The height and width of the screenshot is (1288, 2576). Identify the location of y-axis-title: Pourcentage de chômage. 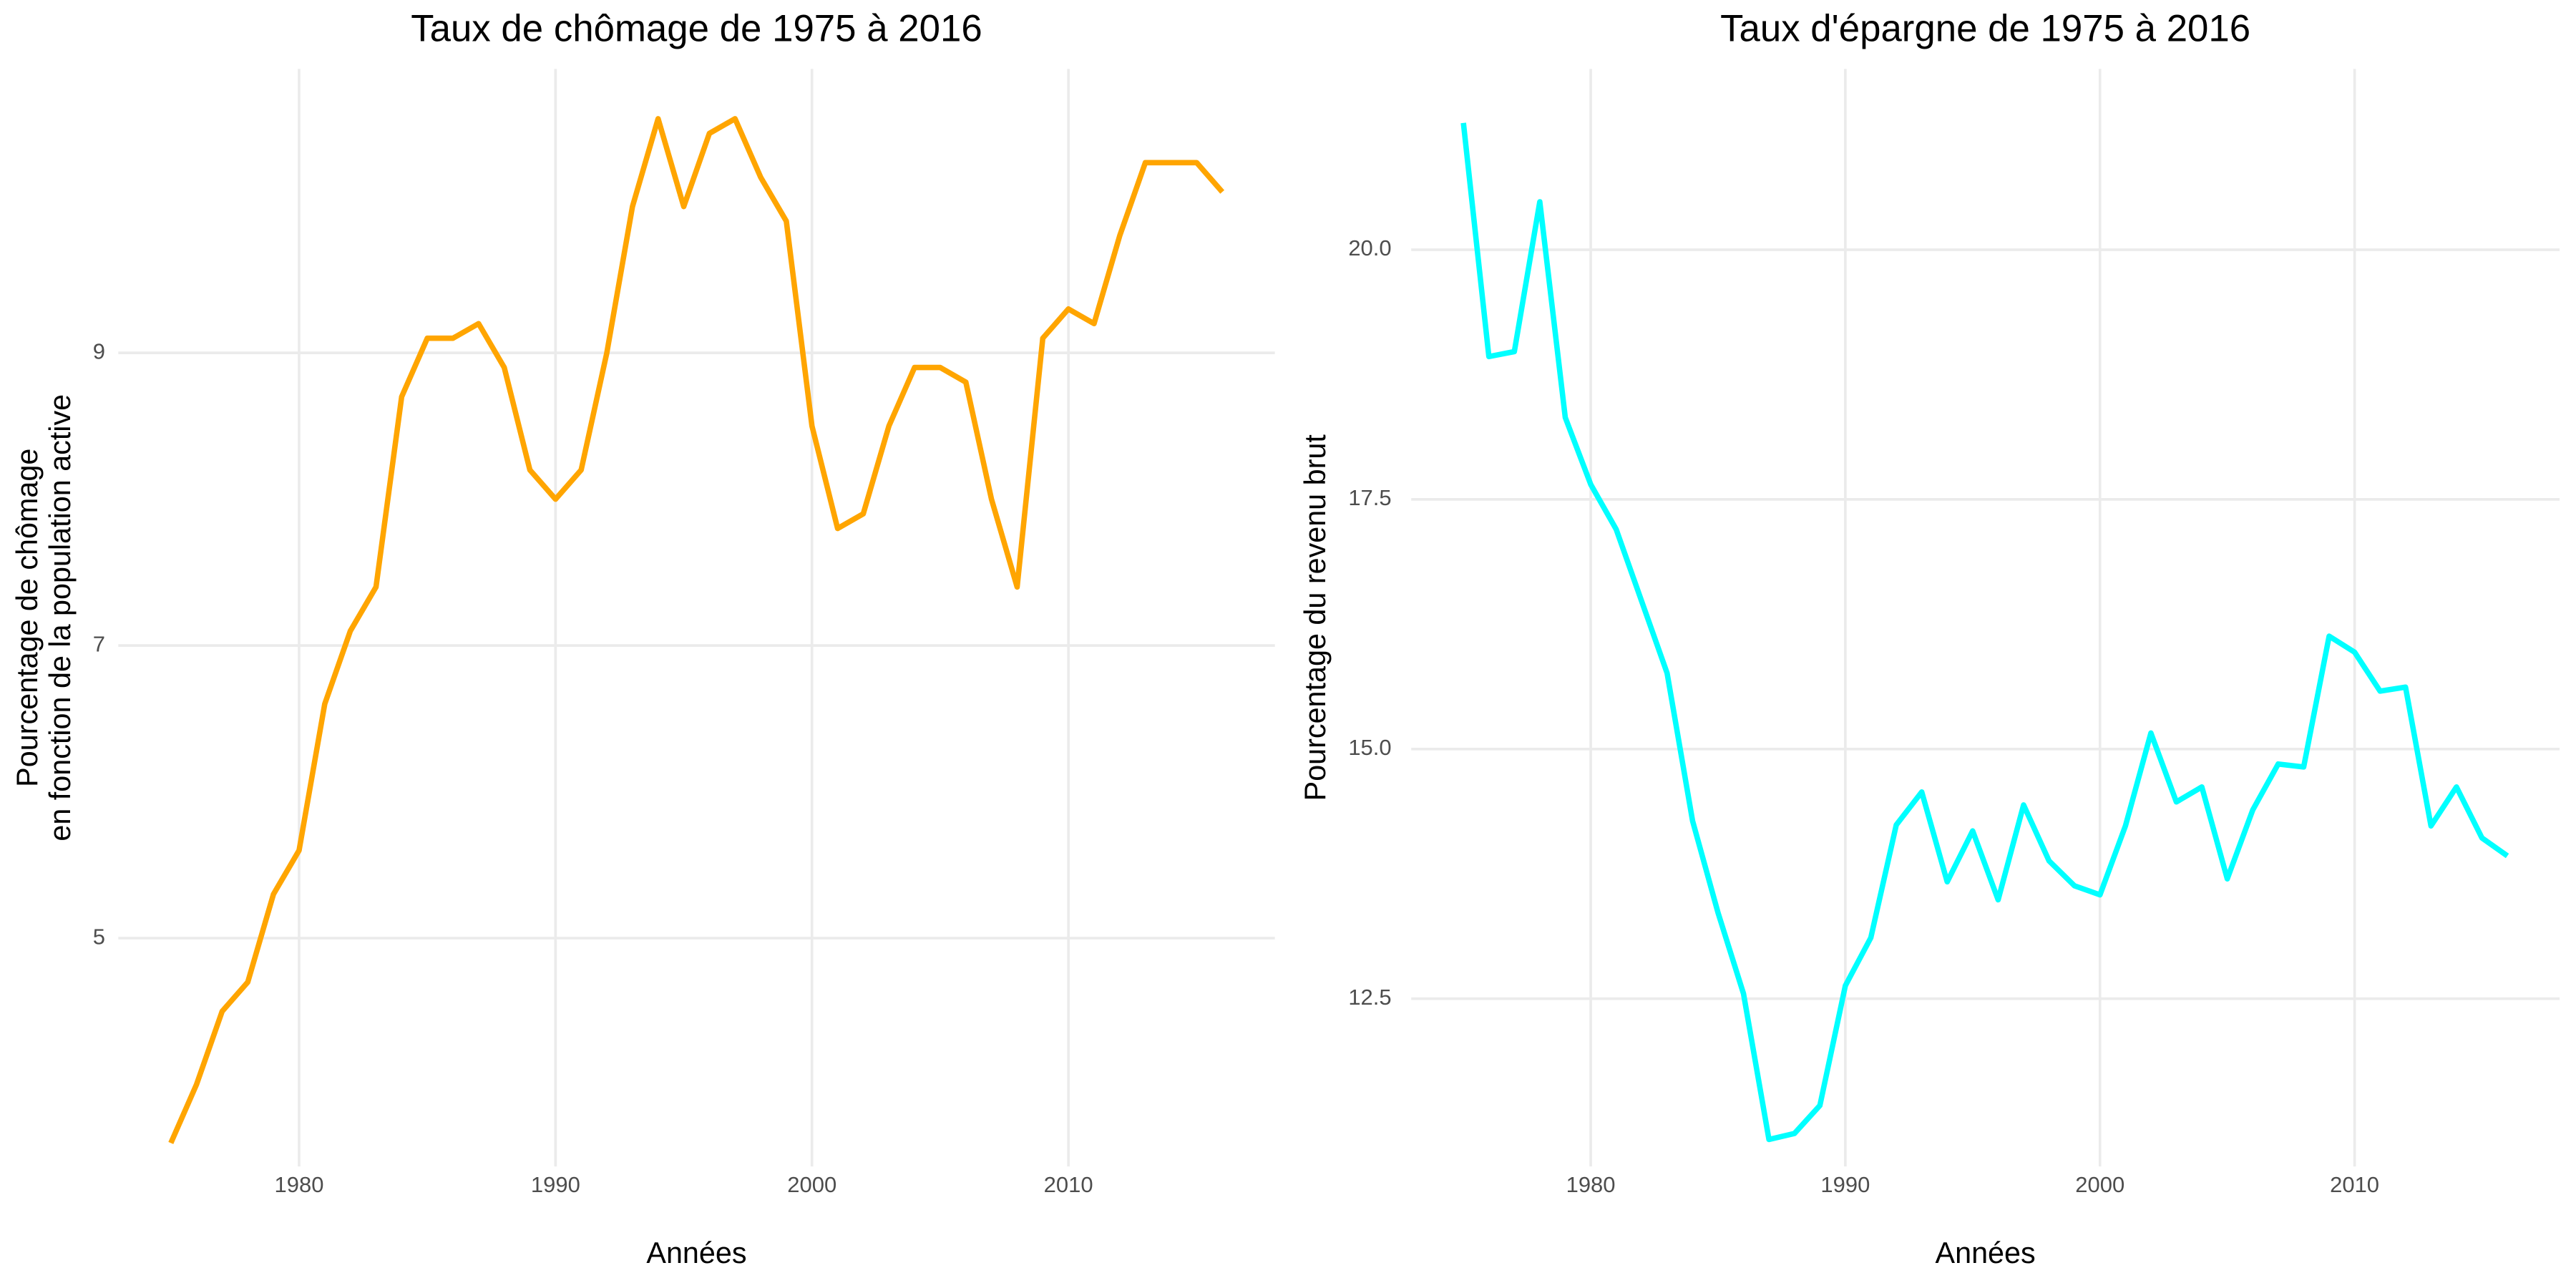
(27, 618).